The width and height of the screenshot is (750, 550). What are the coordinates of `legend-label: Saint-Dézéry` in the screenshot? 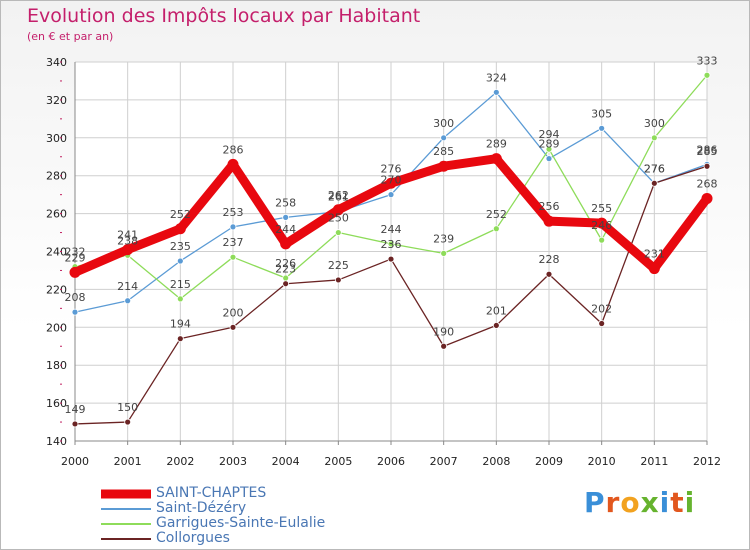 It's located at (201, 508).